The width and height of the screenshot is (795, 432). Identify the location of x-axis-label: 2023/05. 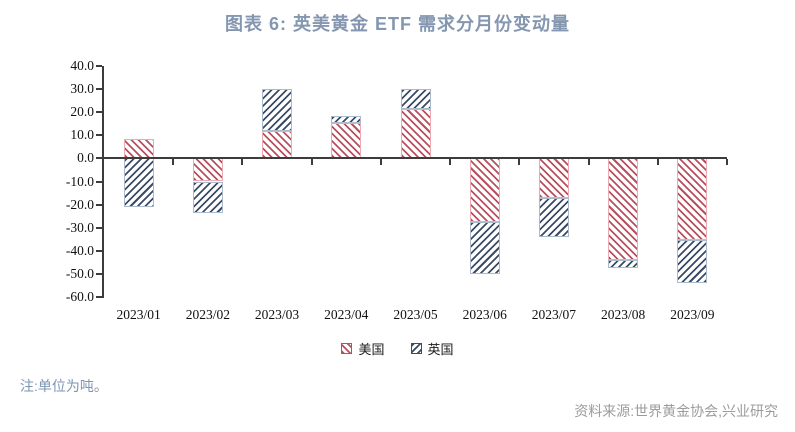
(415, 314).